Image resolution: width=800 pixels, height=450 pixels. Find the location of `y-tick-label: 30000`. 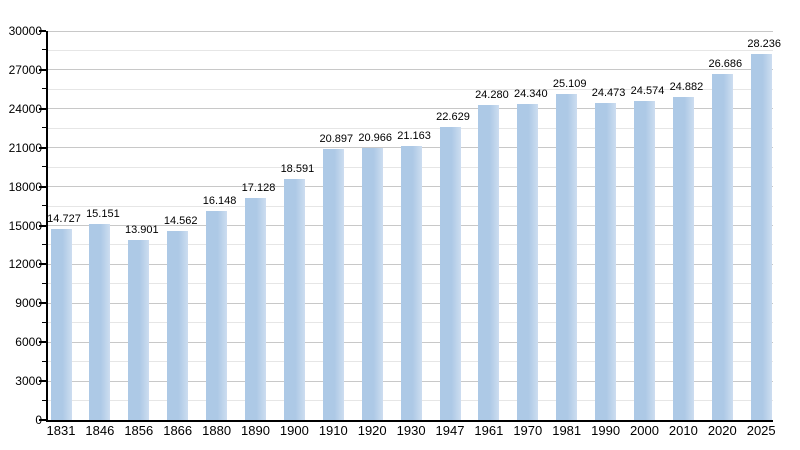

y-tick-label: 30000 is located at coordinates (25, 31).